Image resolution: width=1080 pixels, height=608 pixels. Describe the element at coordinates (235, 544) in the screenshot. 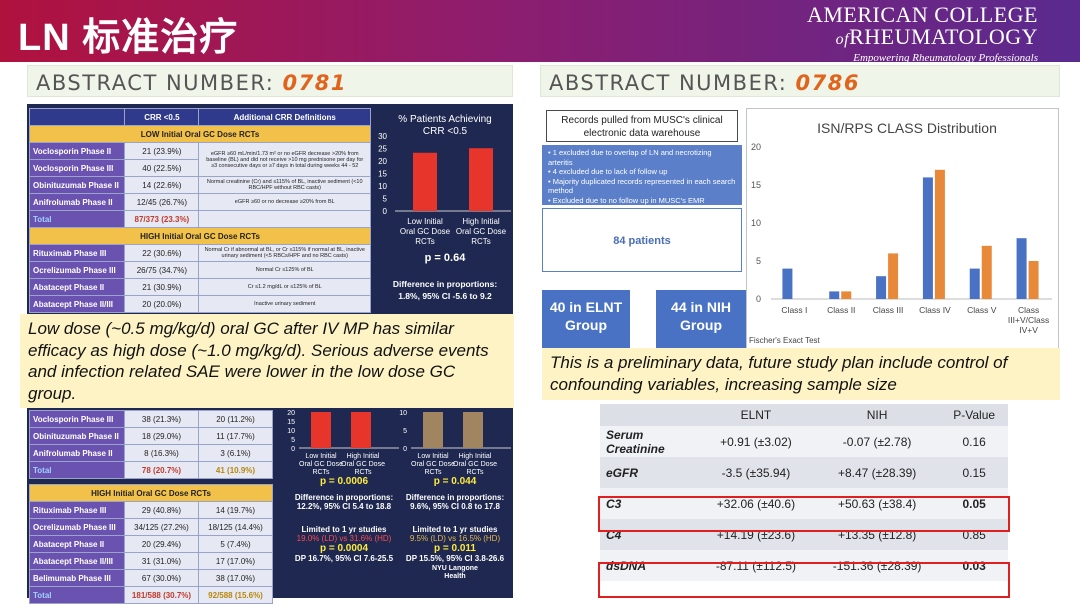

I see `row-value-b: 5 (7.4%)` at that location.